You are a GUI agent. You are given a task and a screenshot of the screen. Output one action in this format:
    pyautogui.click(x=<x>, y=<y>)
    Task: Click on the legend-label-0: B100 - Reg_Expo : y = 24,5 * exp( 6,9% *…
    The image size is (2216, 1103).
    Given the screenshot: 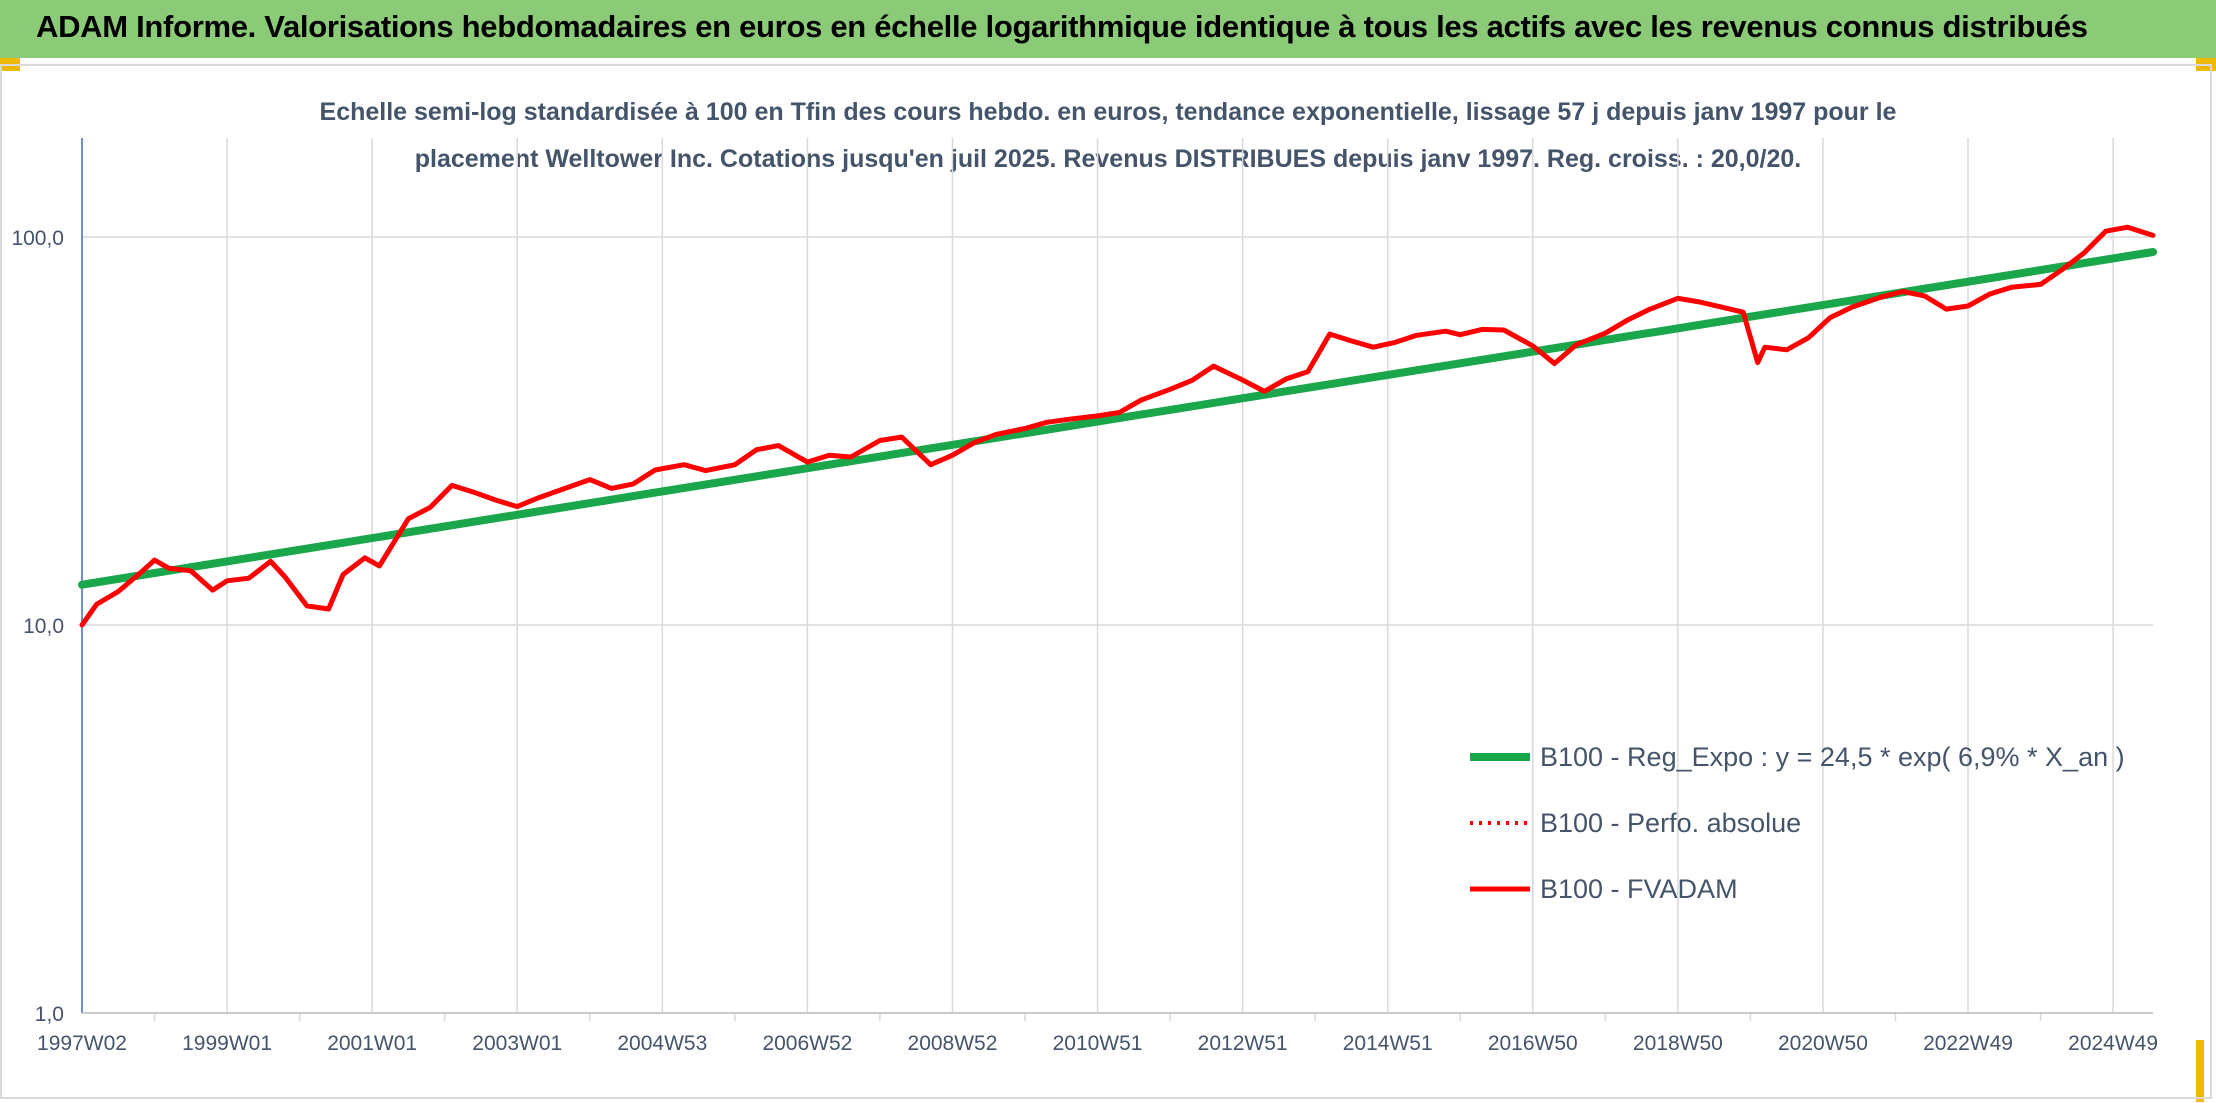 What is the action you would take?
    pyautogui.click(x=1832, y=757)
    